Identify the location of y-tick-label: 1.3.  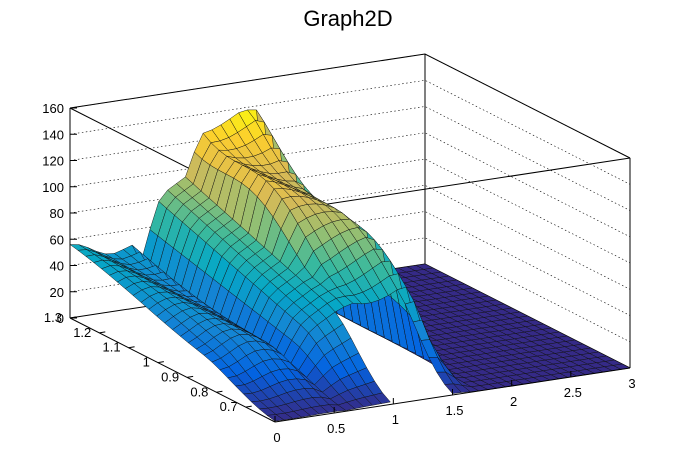
(53, 317).